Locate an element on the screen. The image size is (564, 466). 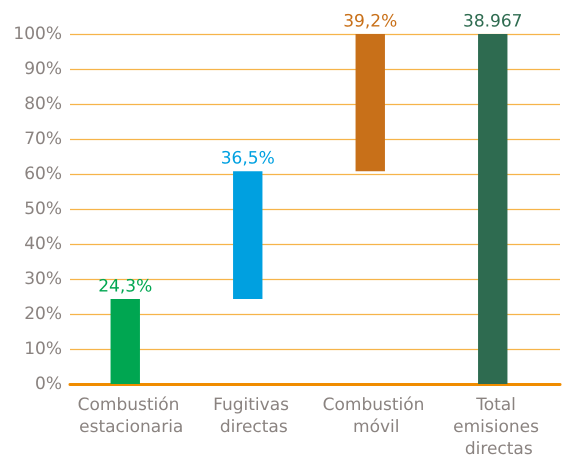
data-label: 36,5% is located at coordinates (247, 158).